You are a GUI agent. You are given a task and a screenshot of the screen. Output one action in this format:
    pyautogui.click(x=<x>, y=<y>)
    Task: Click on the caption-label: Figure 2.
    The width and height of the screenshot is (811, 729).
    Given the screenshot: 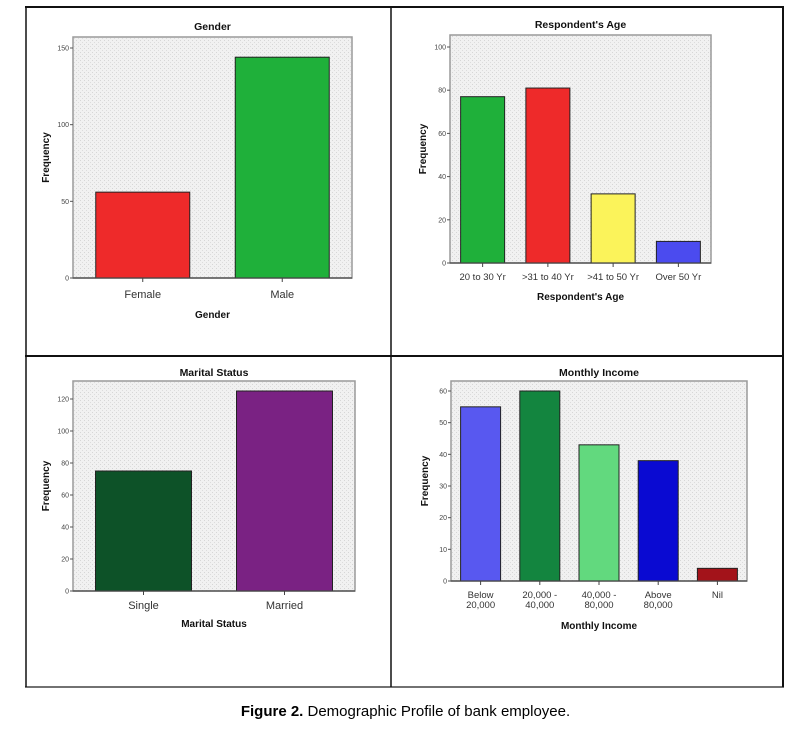 What is the action you would take?
    pyautogui.click(x=272, y=711)
    